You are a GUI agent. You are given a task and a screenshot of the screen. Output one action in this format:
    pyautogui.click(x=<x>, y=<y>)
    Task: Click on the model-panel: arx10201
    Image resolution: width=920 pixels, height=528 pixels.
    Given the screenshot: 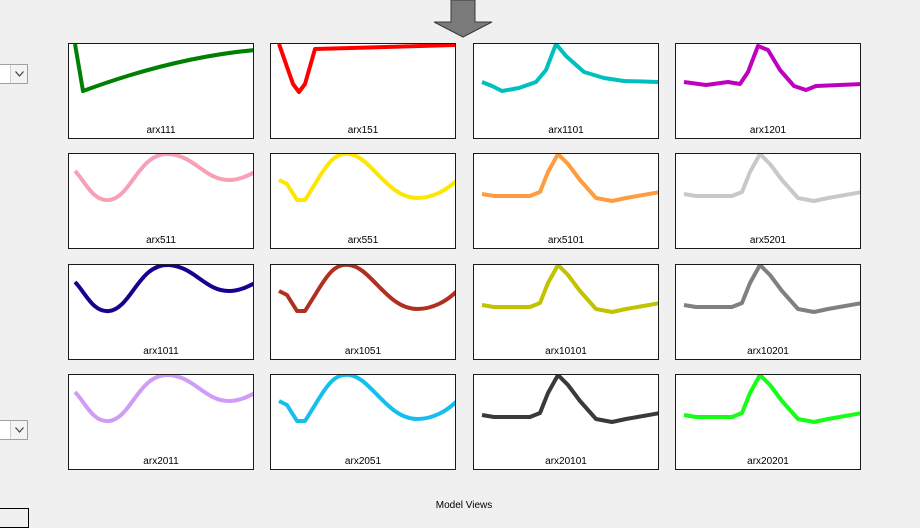 What is the action you would take?
    pyautogui.click(x=768, y=312)
    